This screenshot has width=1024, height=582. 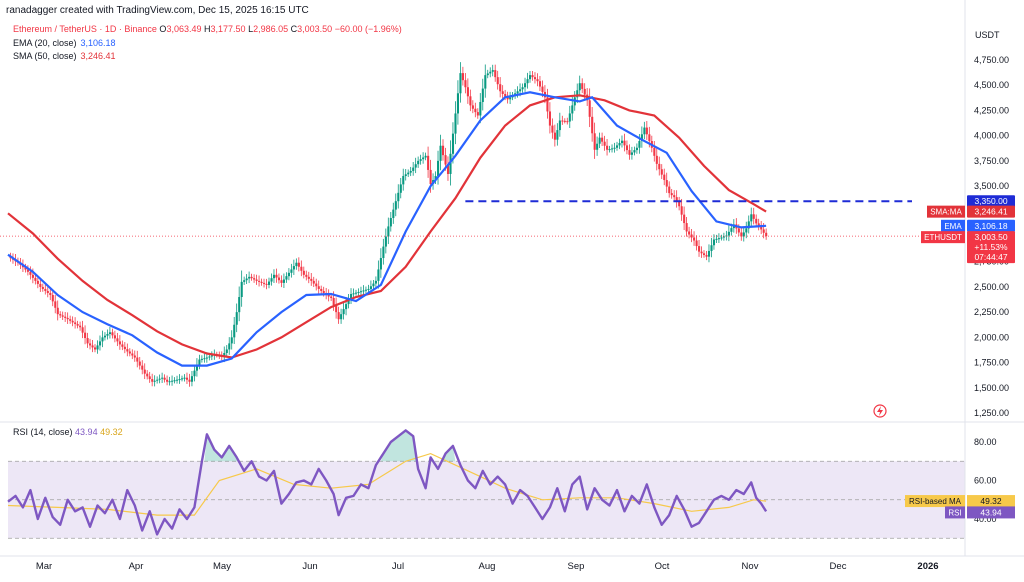 I want to click on ema-legend: EMA (20, close) 3,106.18, so click(x=64, y=43).